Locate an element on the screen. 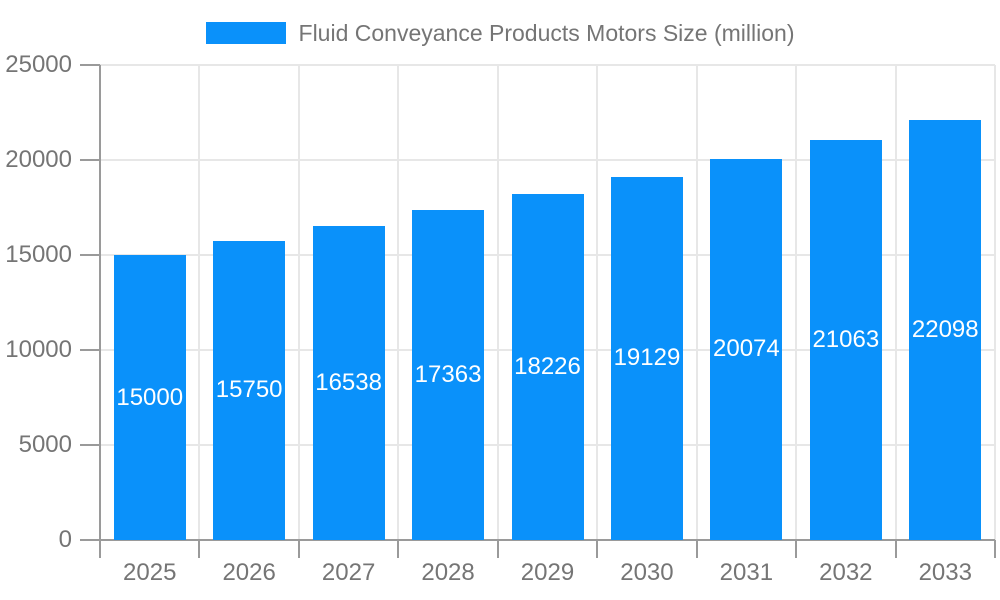 This screenshot has height=600, width=1000. x-axis-label: 2030 is located at coordinates (647, 572).